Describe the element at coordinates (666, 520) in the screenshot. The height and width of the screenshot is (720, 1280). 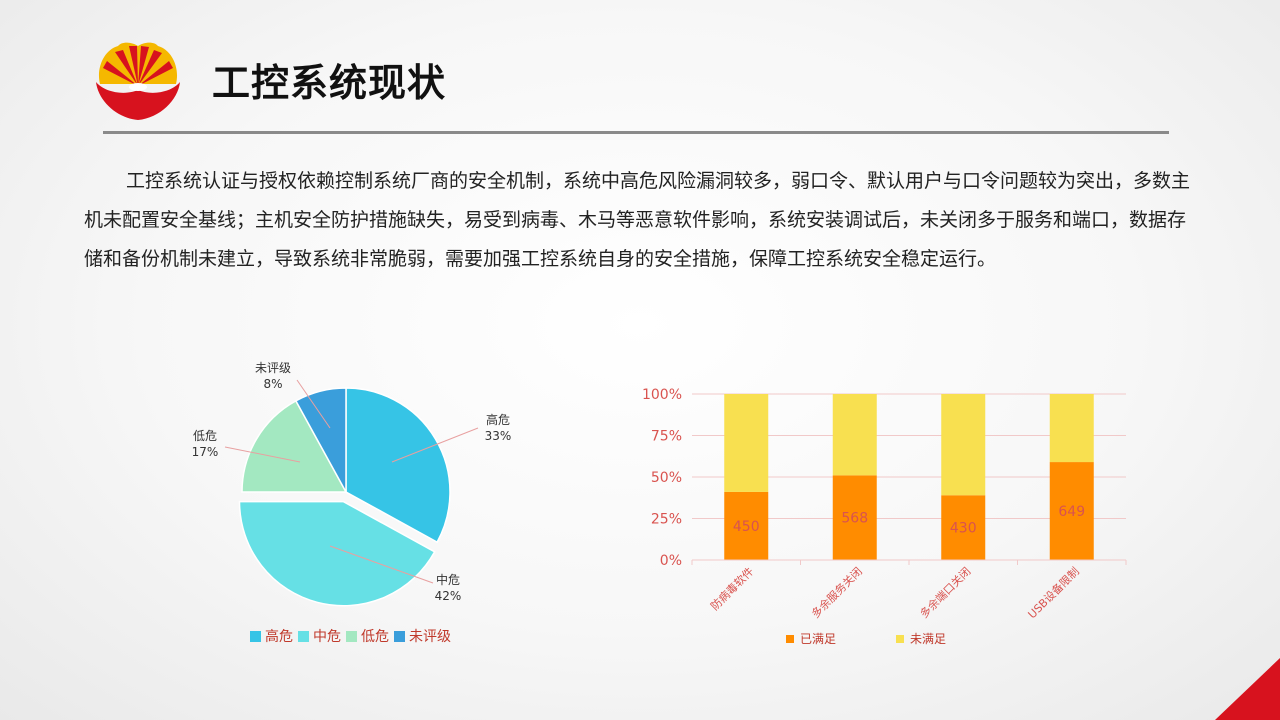
I see `bar-ytick-2: 25%` at that location.